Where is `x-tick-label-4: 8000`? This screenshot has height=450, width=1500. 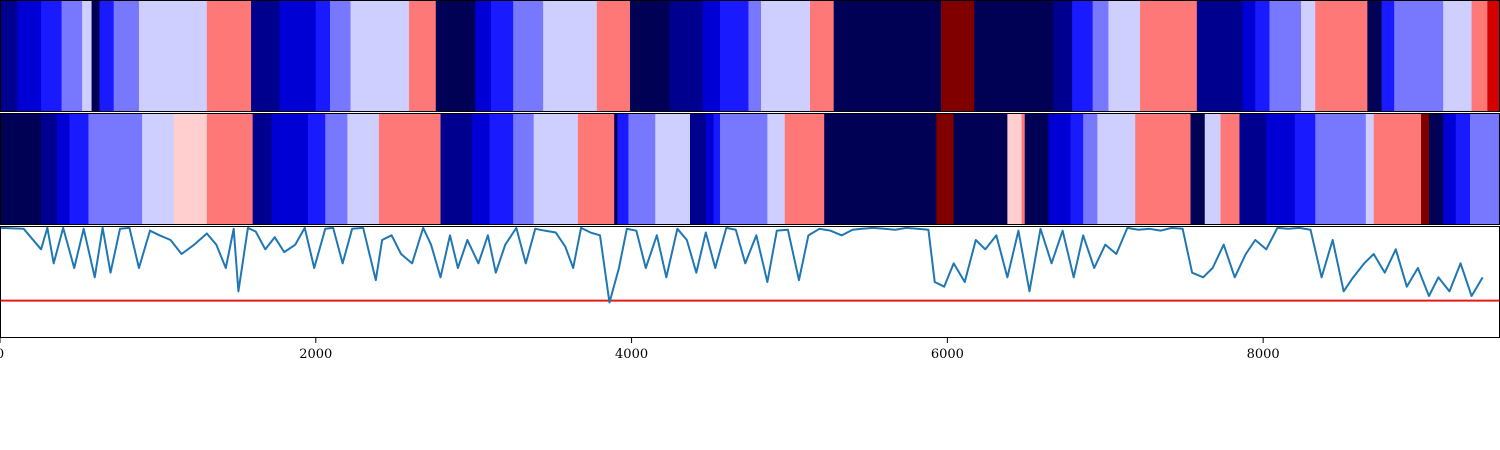
x-tick-label-4: 8000 is located at coordinates (1263, 354).